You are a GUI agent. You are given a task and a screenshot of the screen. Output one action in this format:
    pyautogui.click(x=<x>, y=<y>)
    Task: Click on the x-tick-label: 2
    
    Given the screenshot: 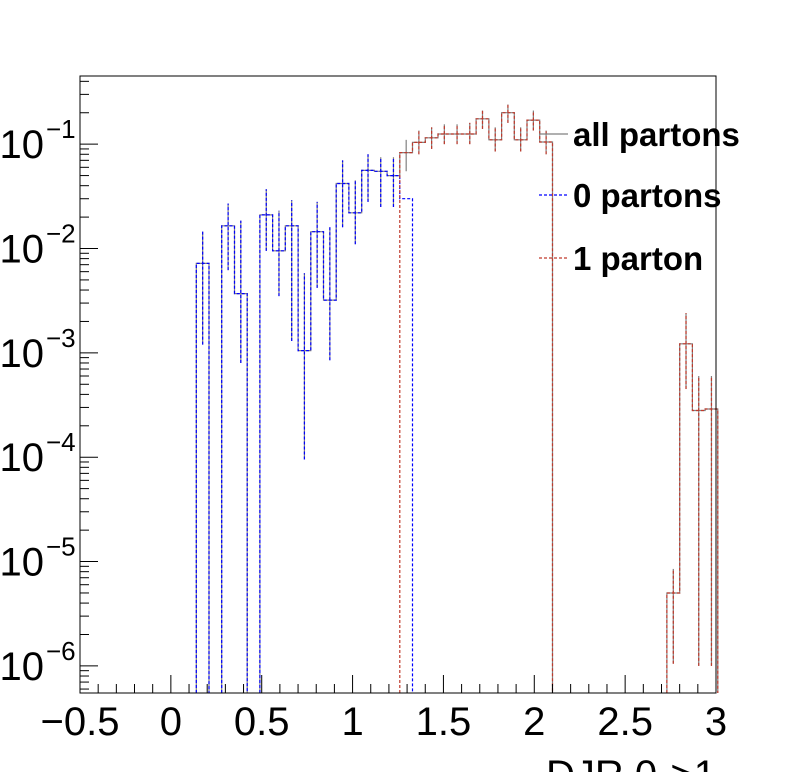 What is the action you would take?
    pyautogui.click(x=534, y=722)
    